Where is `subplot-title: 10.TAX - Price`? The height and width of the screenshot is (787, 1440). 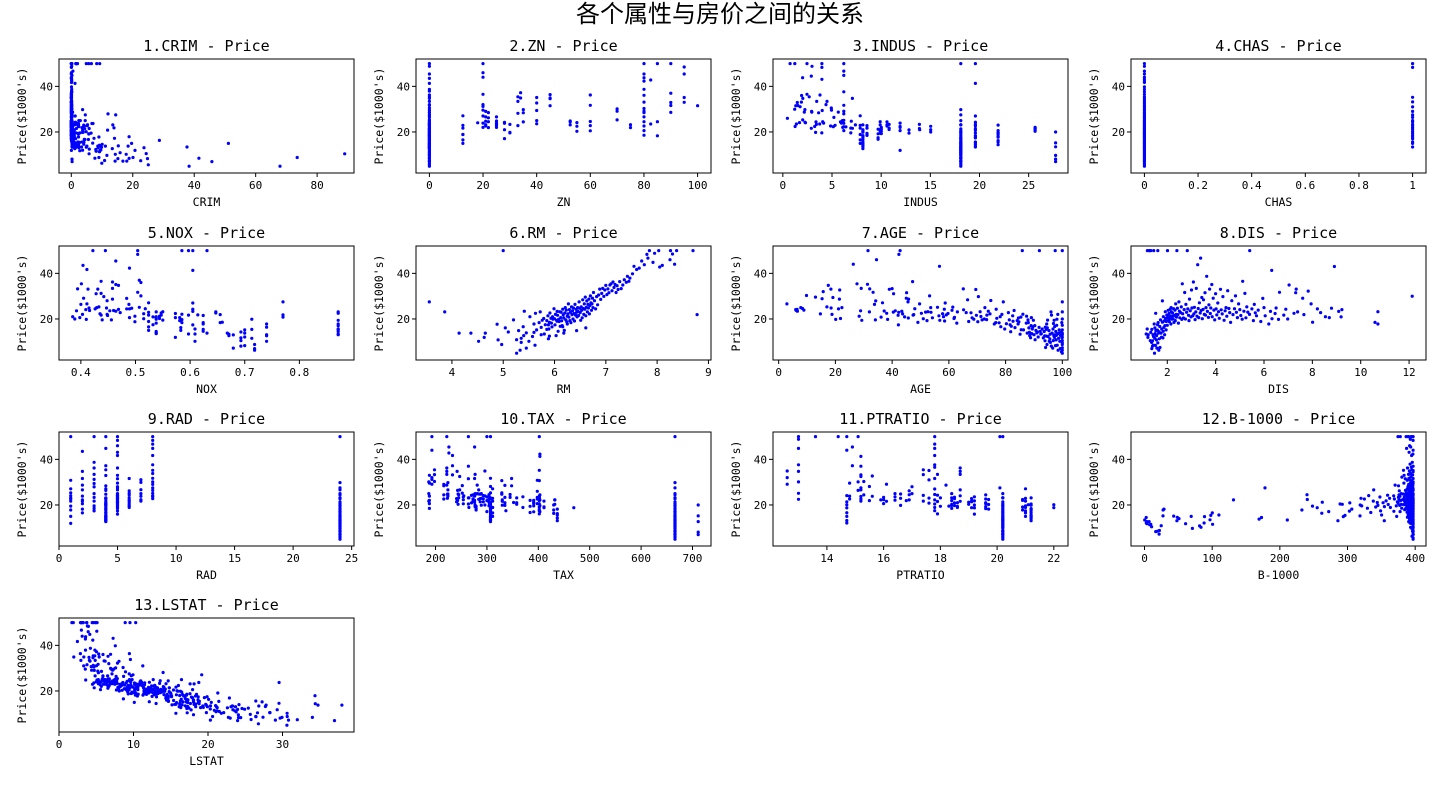 subplot-title: 10.TAX - Price is located at coordinates (563, 419).